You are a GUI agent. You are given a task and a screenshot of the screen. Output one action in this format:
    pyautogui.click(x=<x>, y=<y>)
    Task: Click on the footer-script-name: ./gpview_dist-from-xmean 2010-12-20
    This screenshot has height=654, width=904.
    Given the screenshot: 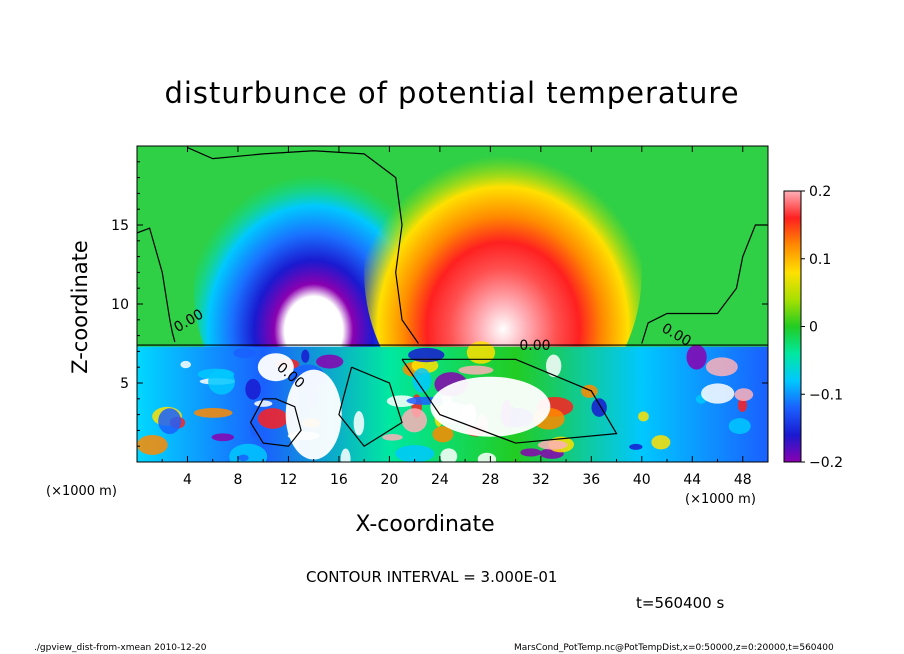 What is the action you would take?
    pyautogui.click(x=120, y=648)
    